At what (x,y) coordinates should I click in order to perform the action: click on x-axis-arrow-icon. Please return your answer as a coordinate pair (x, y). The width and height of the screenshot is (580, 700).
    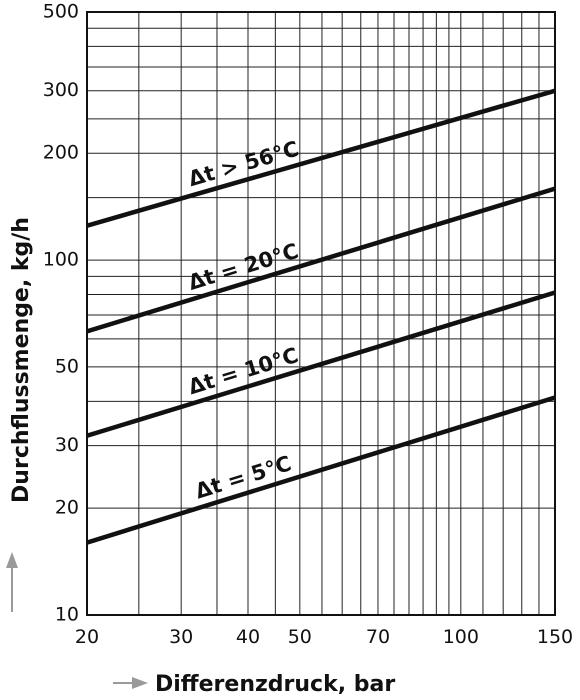
    Looking at the image, I should click on (140, 683).